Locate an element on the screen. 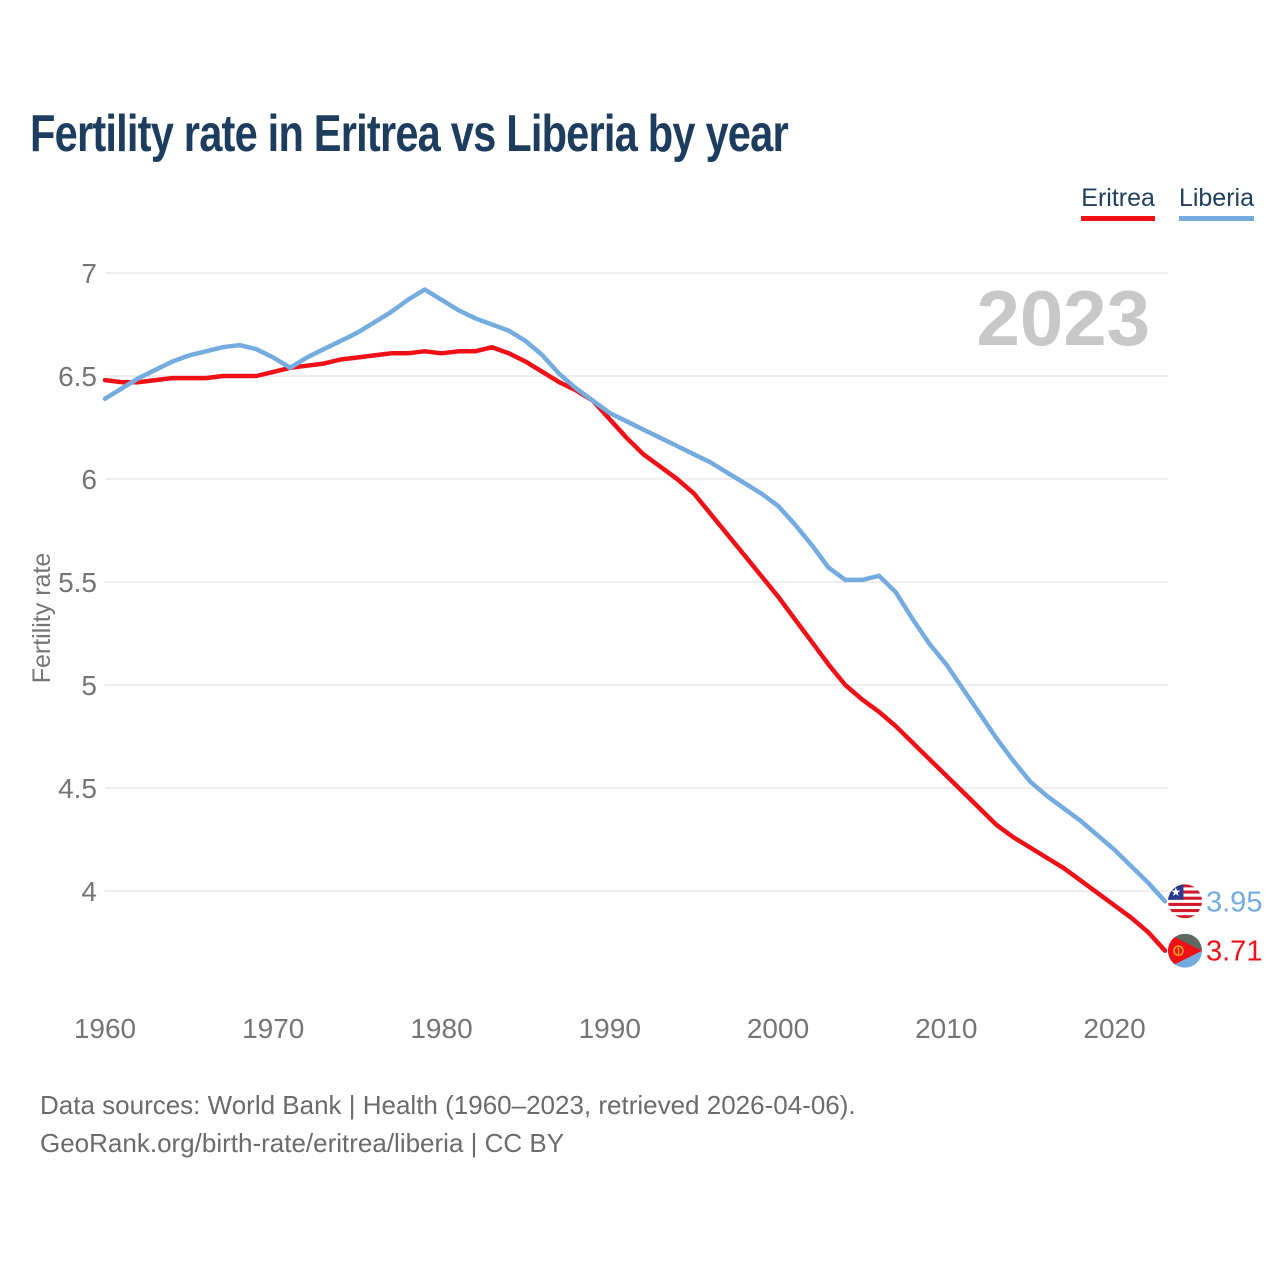 Image resolution: width=1280 pixels, height=1280 pixels. eritrea-end-value: 3.71 is located at coordinates (1234, 952).